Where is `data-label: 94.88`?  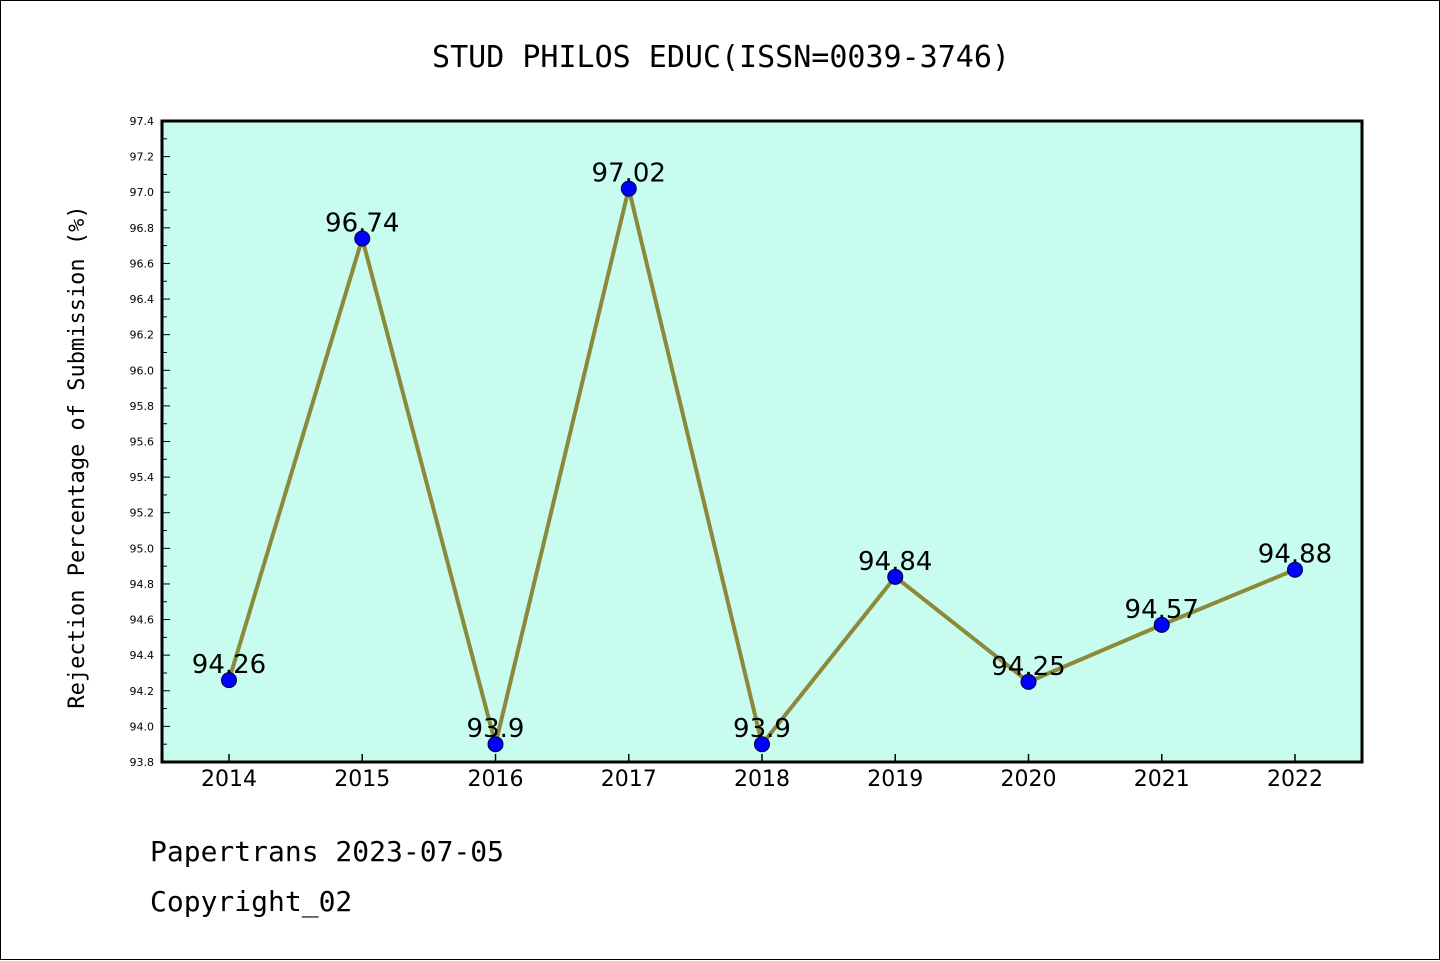 data-label: 94.88 is located at coordinates (1295, 555).